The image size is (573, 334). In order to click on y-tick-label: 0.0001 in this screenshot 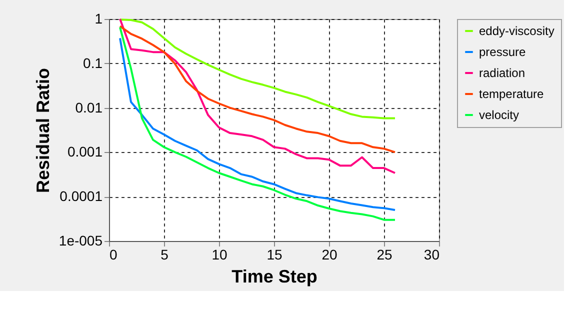, I will do `click(81, 196)`.